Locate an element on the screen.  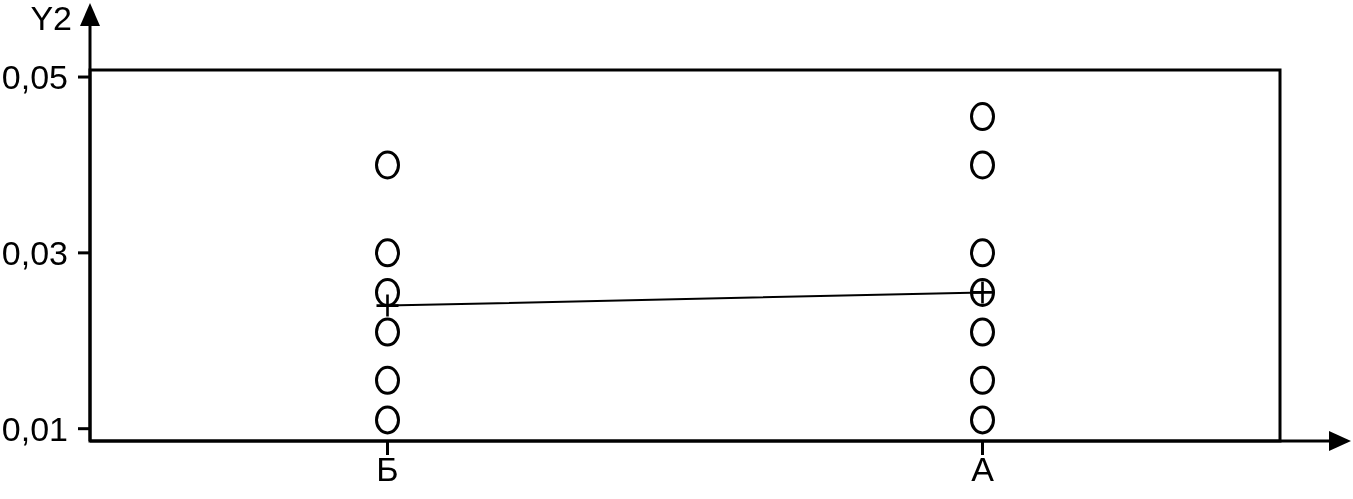
y-tick-label: 0,05 is located at coordinates (34, 77).